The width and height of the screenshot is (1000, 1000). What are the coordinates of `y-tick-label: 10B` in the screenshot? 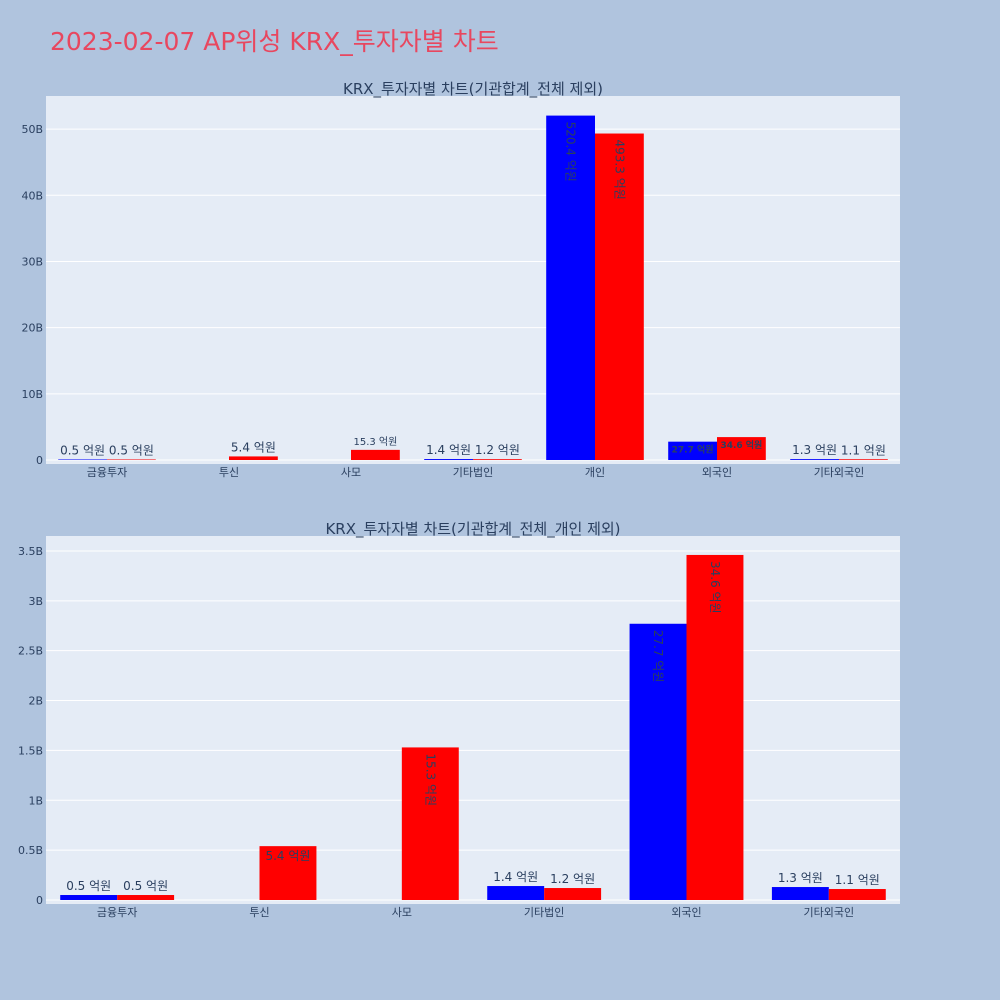 It's located at (32, 394).